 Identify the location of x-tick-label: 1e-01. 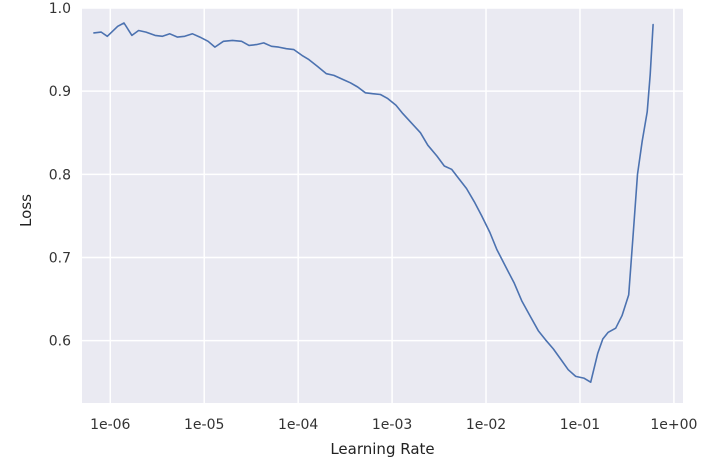
(580, 425).